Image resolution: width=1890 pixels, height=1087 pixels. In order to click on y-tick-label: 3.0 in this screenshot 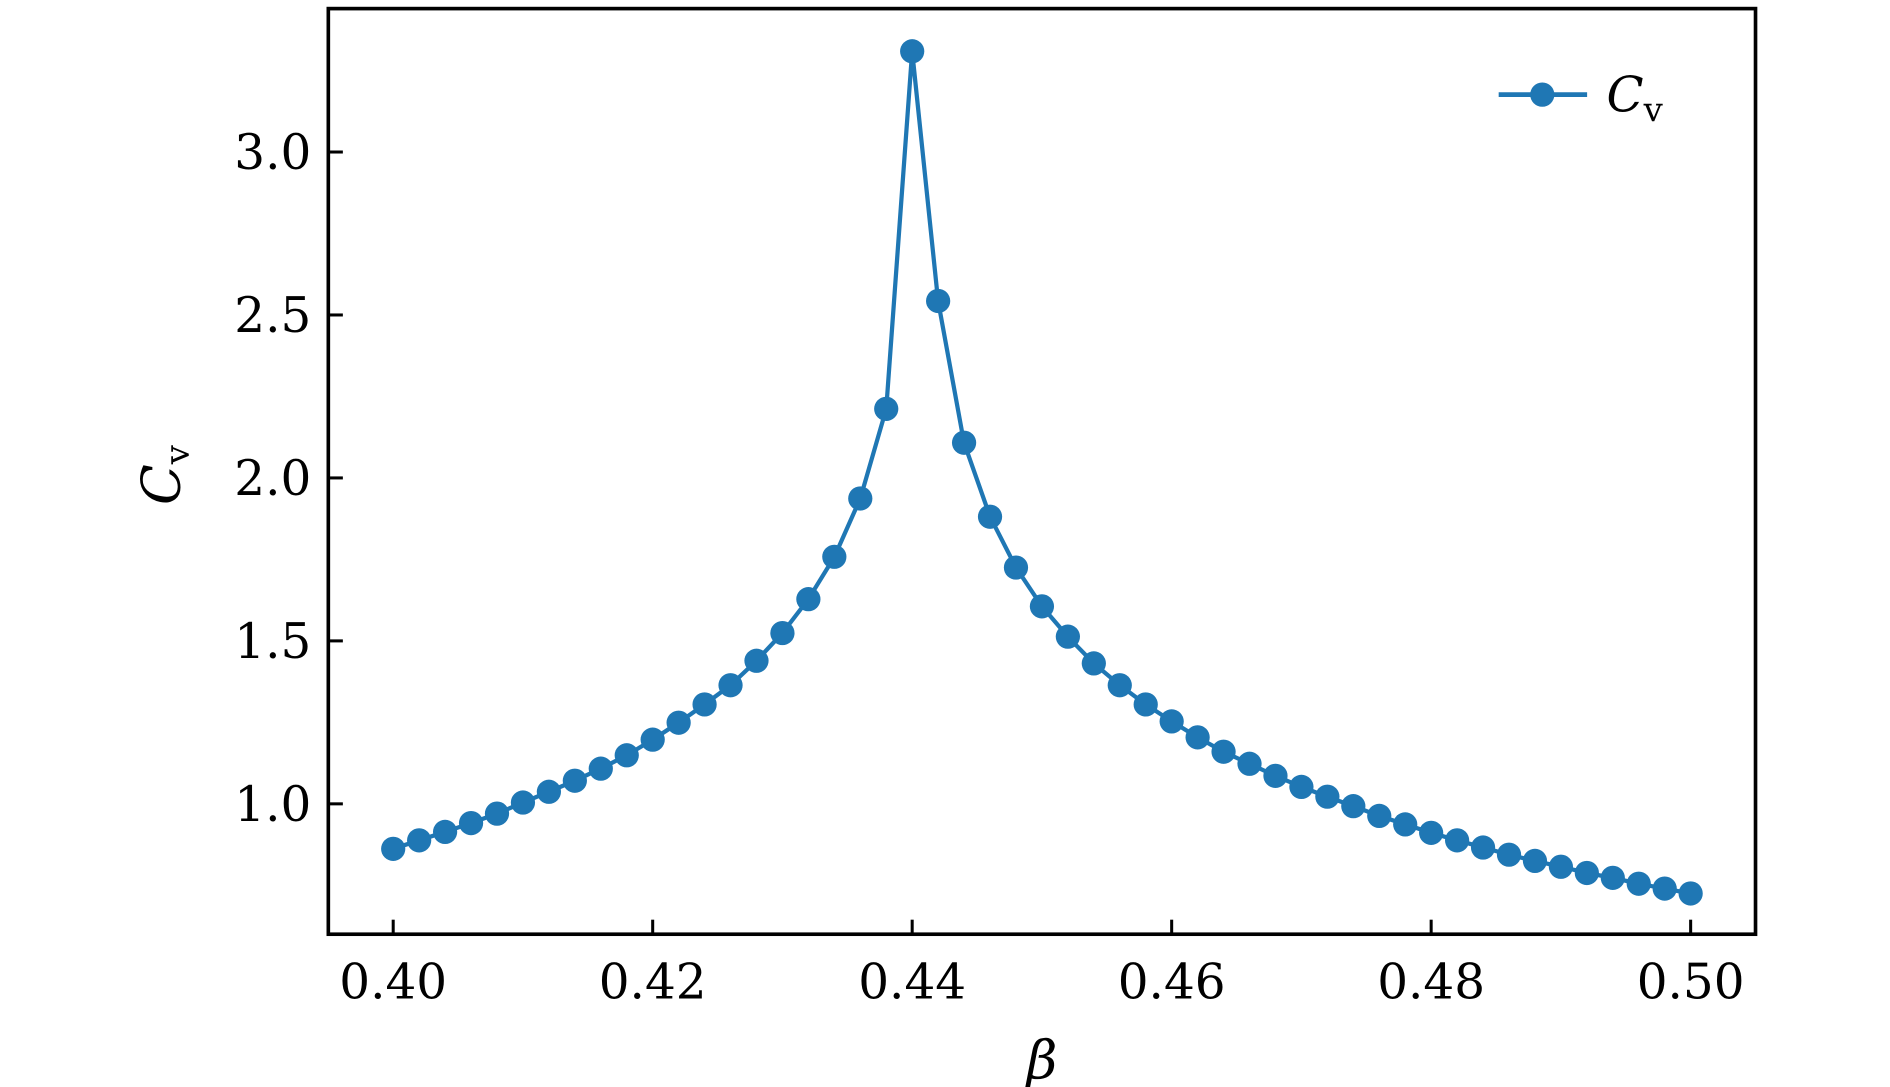, I will do `click(272, 153)`.